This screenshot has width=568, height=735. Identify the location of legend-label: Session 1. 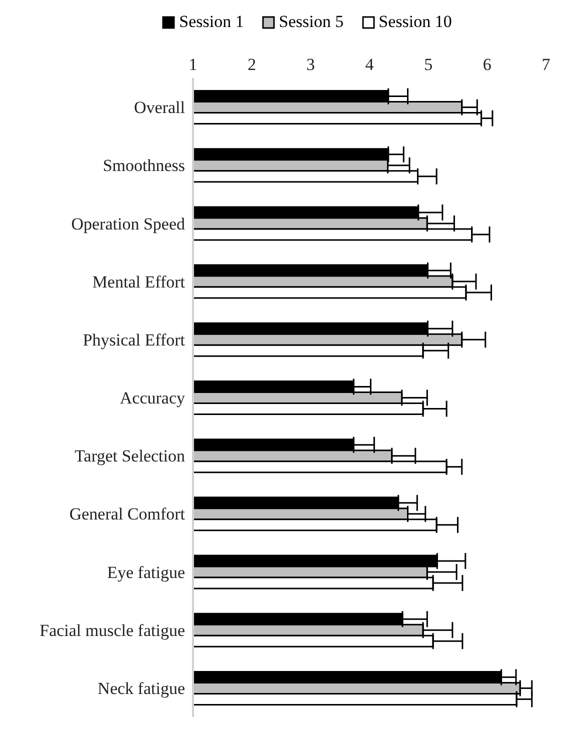
(211, 22).